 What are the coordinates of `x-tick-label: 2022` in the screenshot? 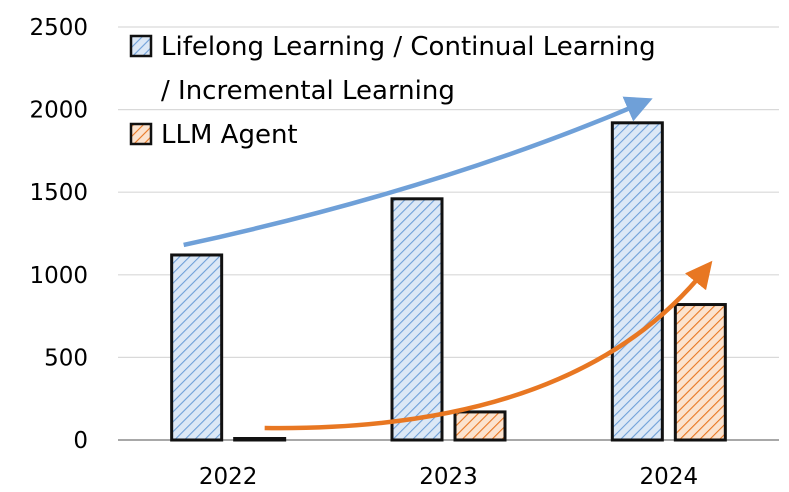 It's located at (228, 477).